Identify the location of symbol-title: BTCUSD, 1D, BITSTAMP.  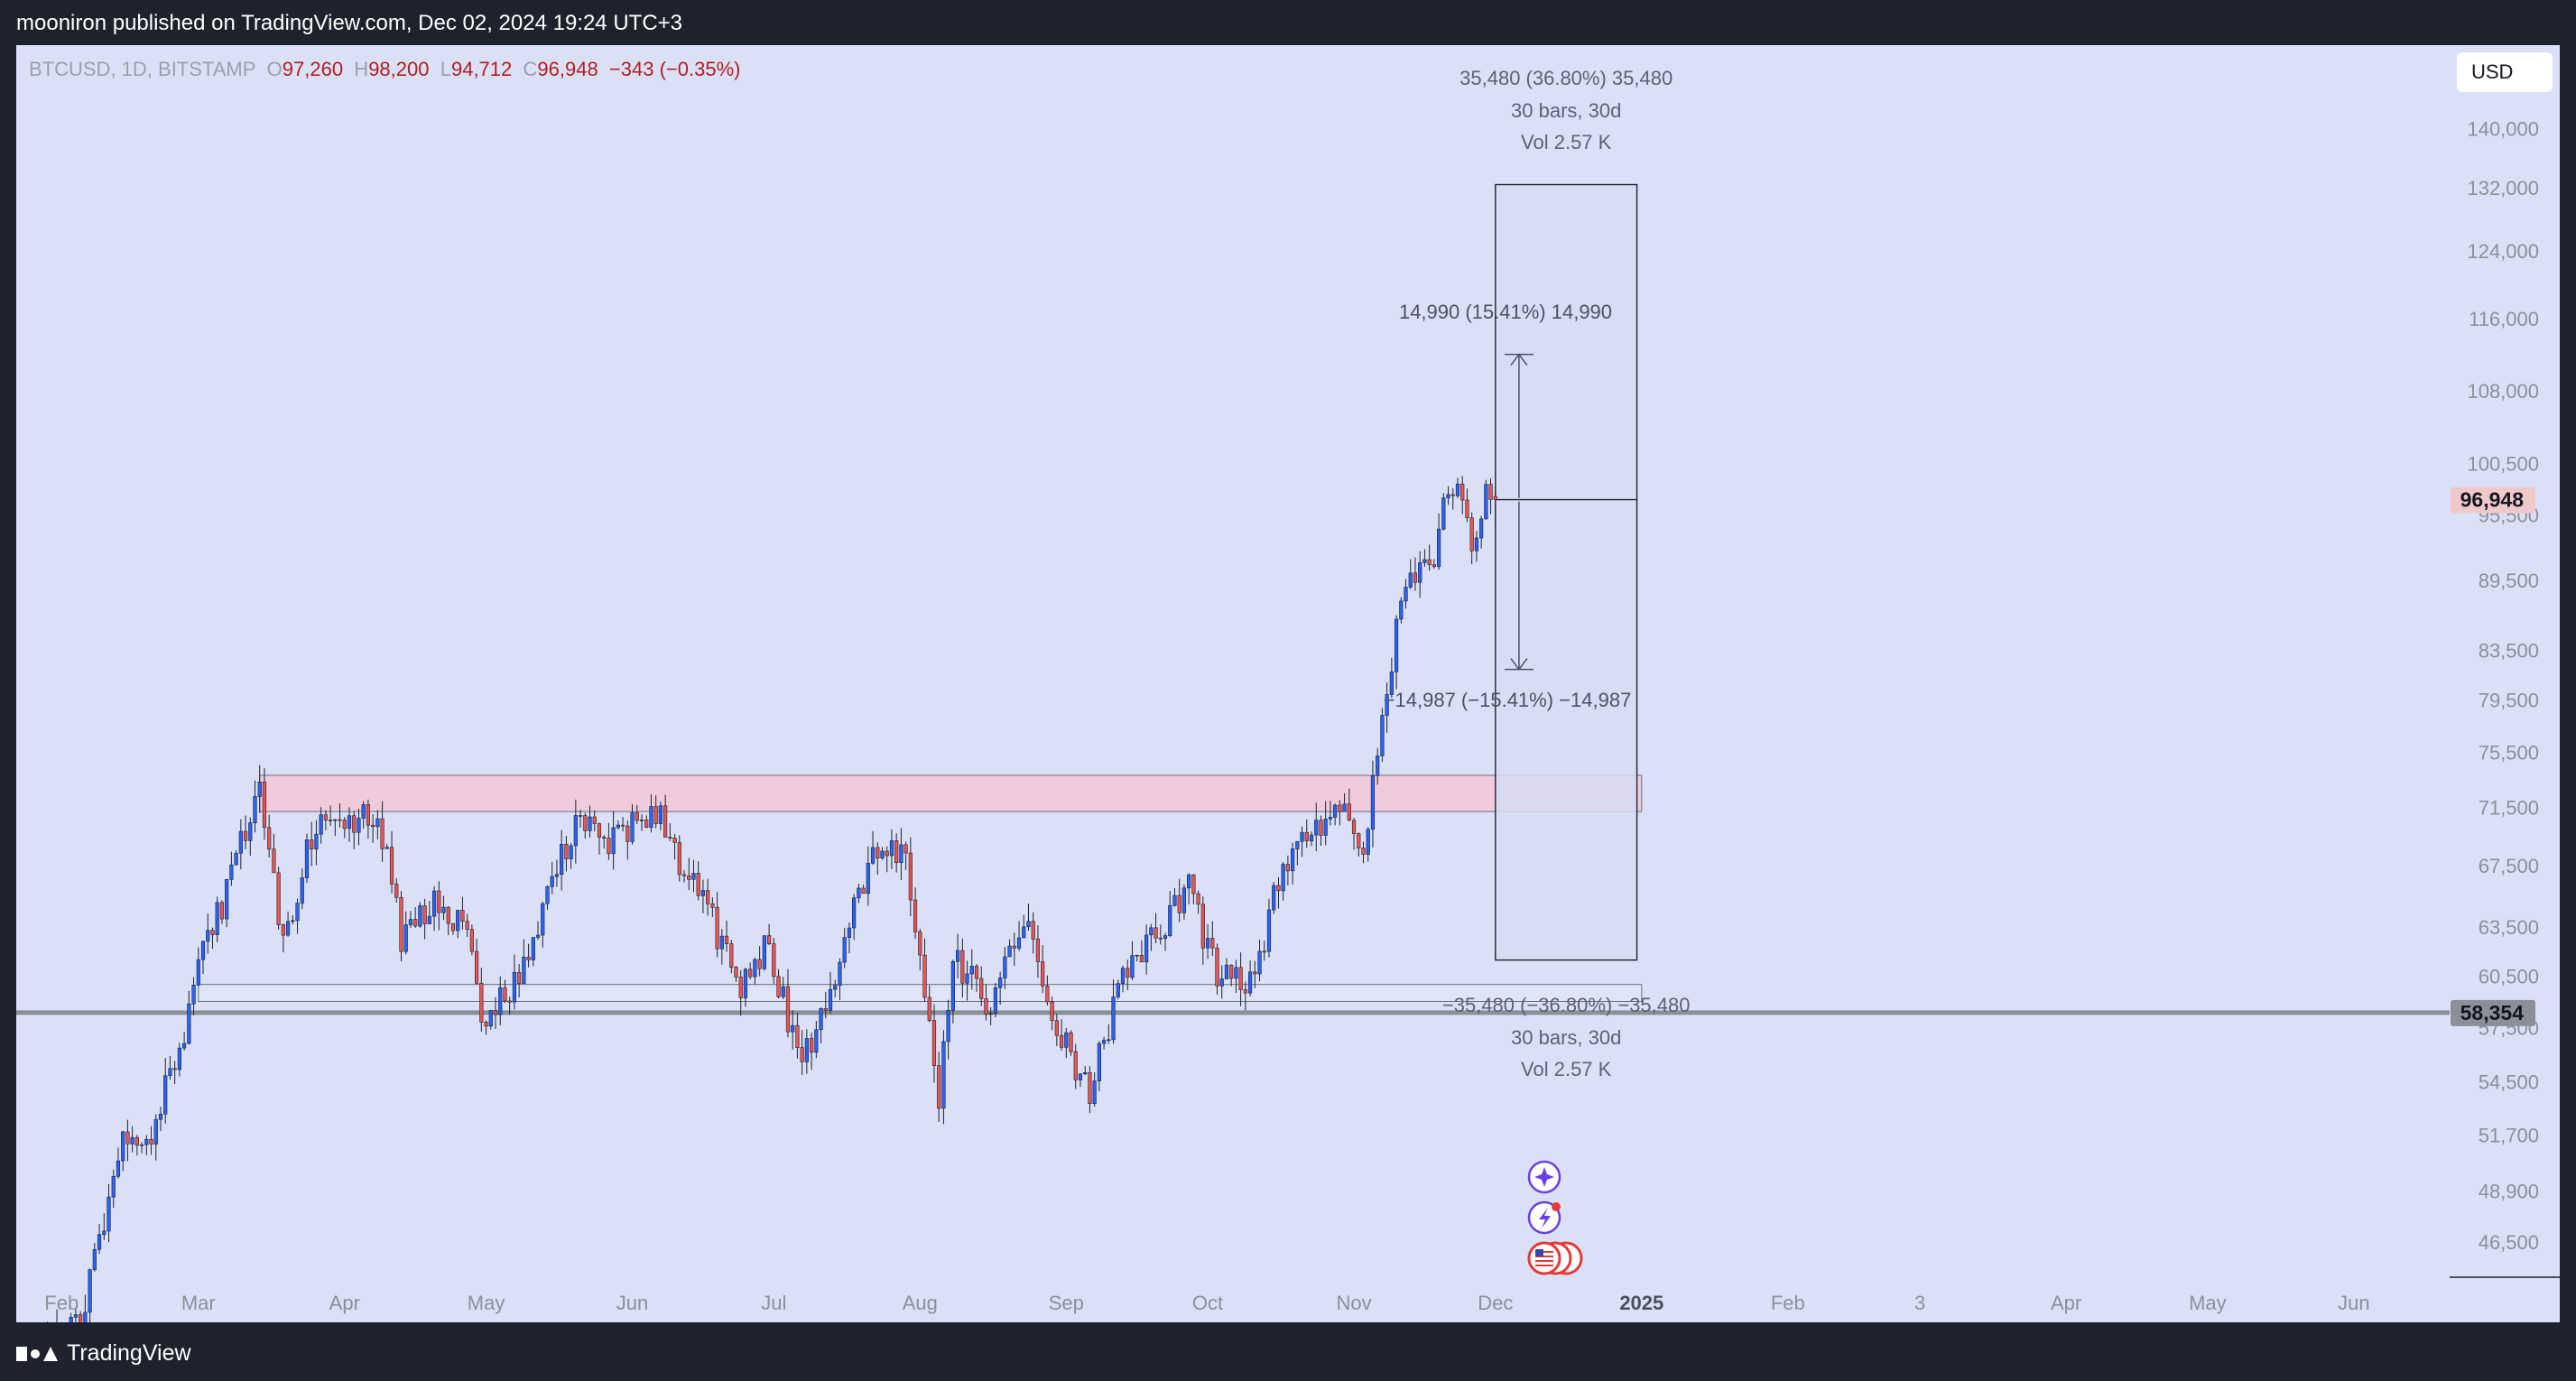
(143, 69).